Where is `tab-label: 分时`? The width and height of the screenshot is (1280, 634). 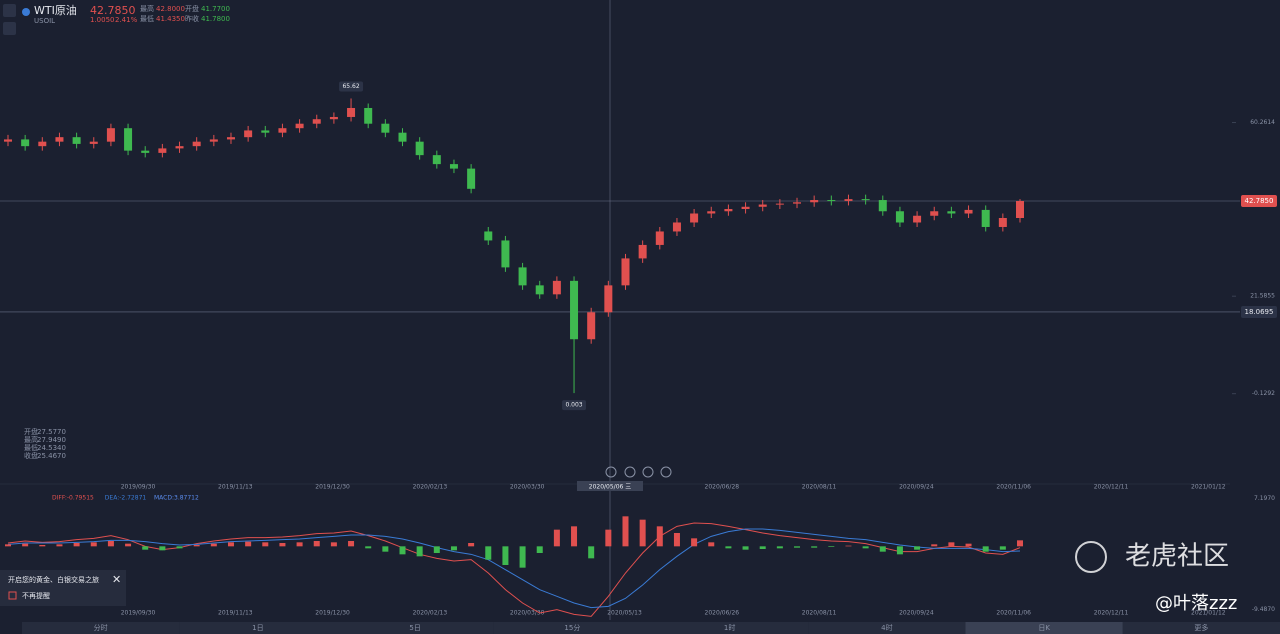 tab-label: 分时 is located at coordinates (101, 627).